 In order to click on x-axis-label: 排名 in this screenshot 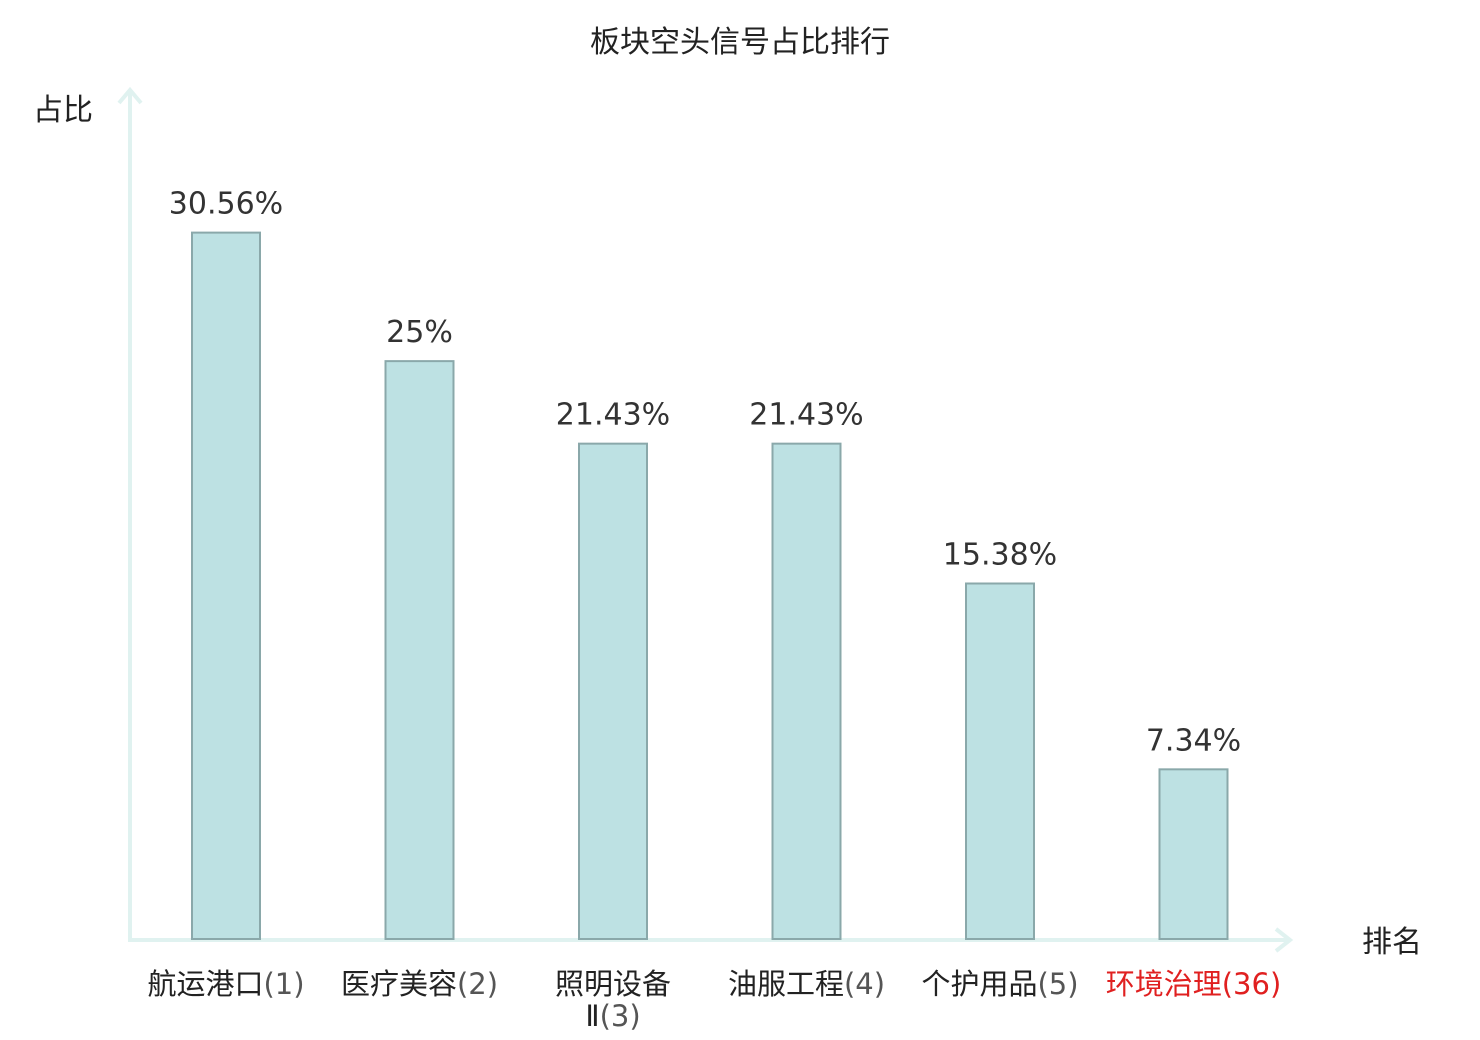, I will do `click(1392, 942)`.